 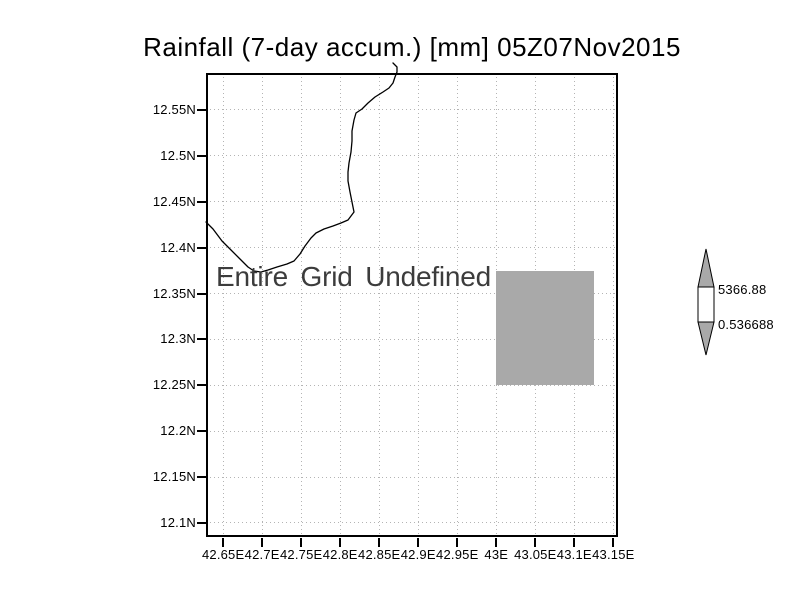 I want to click on lat-tick-label: 12.45N, so click(x=174, y=201).